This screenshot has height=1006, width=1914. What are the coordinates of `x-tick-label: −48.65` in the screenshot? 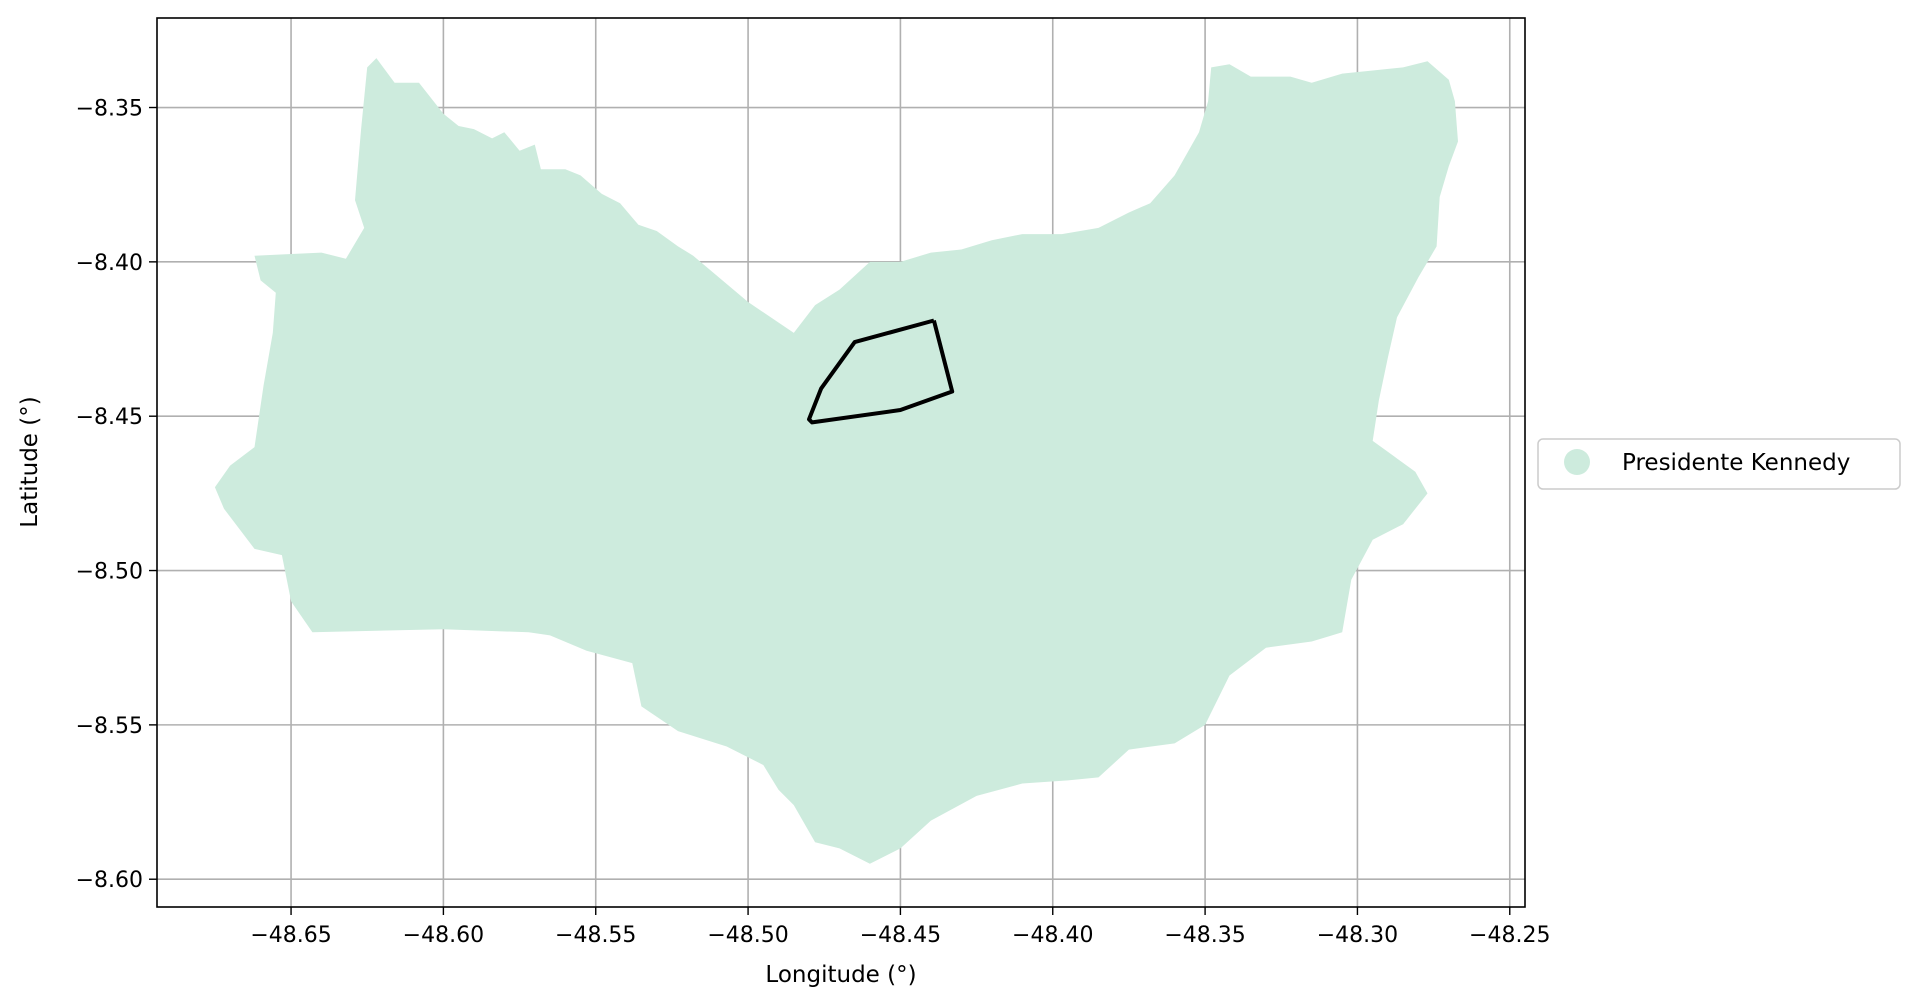 It's located at (290, 935).